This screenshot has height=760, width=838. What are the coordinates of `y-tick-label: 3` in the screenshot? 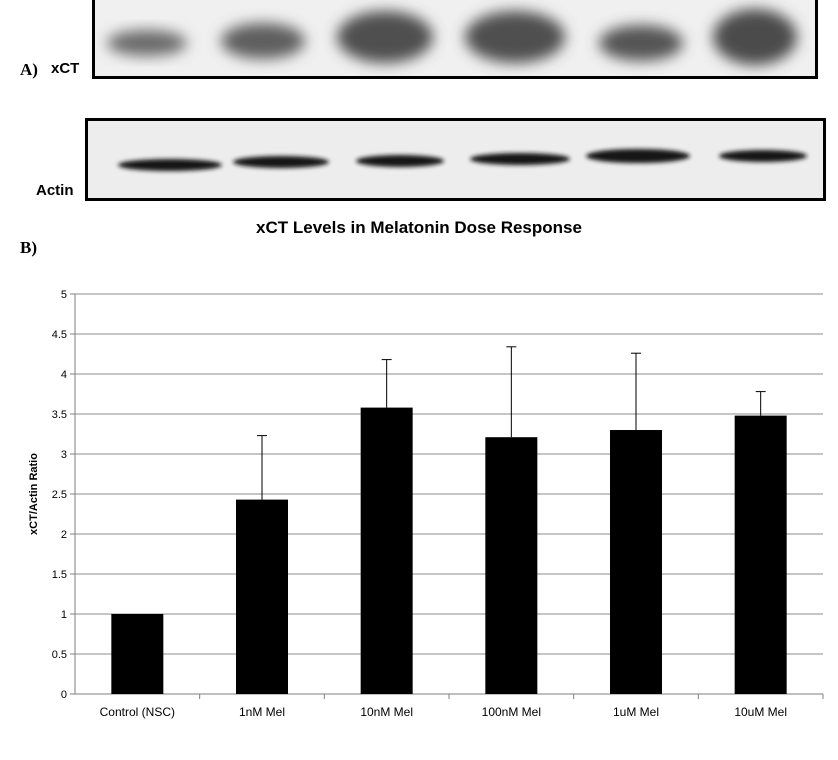 It's located at (64, 455).